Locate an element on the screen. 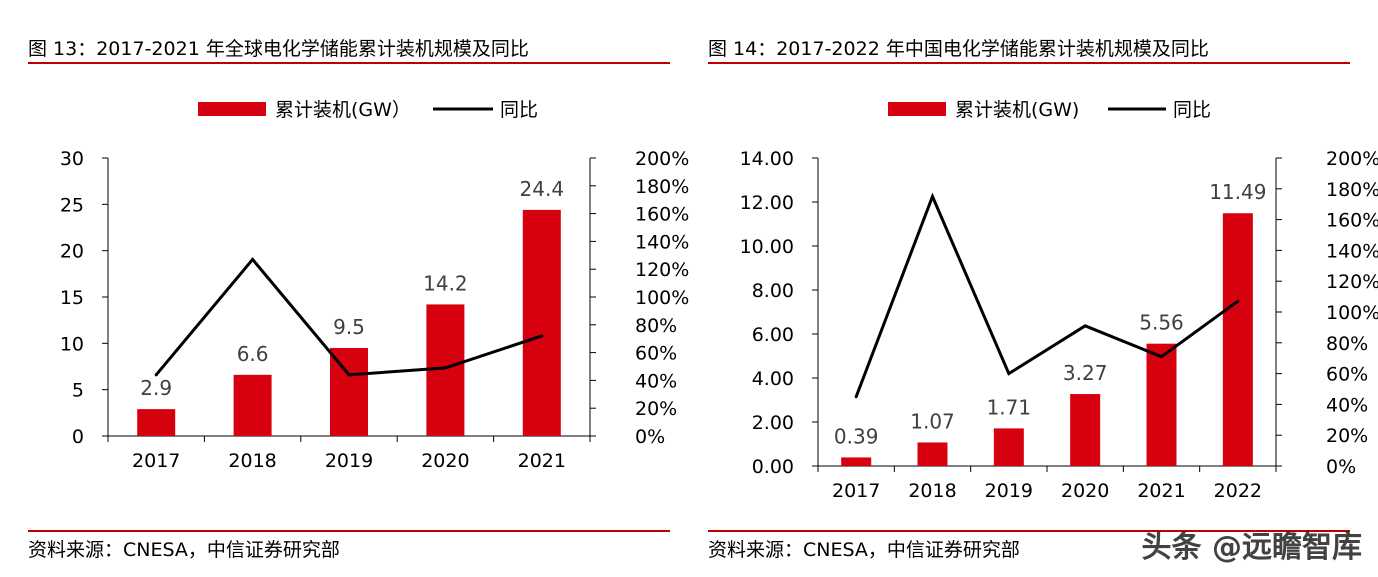  left-axis-tick-label: 14.00 is located at coordinates (767, 159).